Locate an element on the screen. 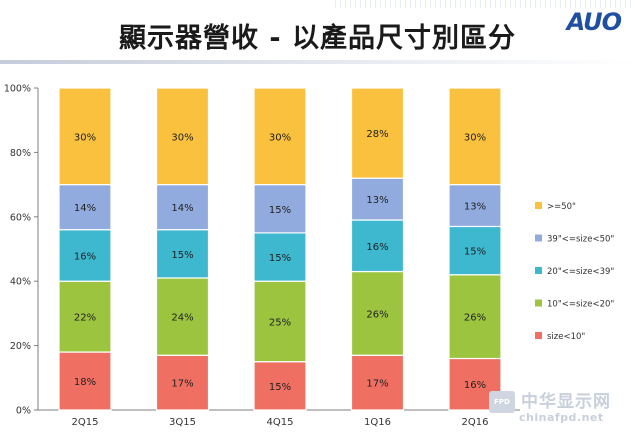  data-label: 18% is located at coordinates (85, 382).